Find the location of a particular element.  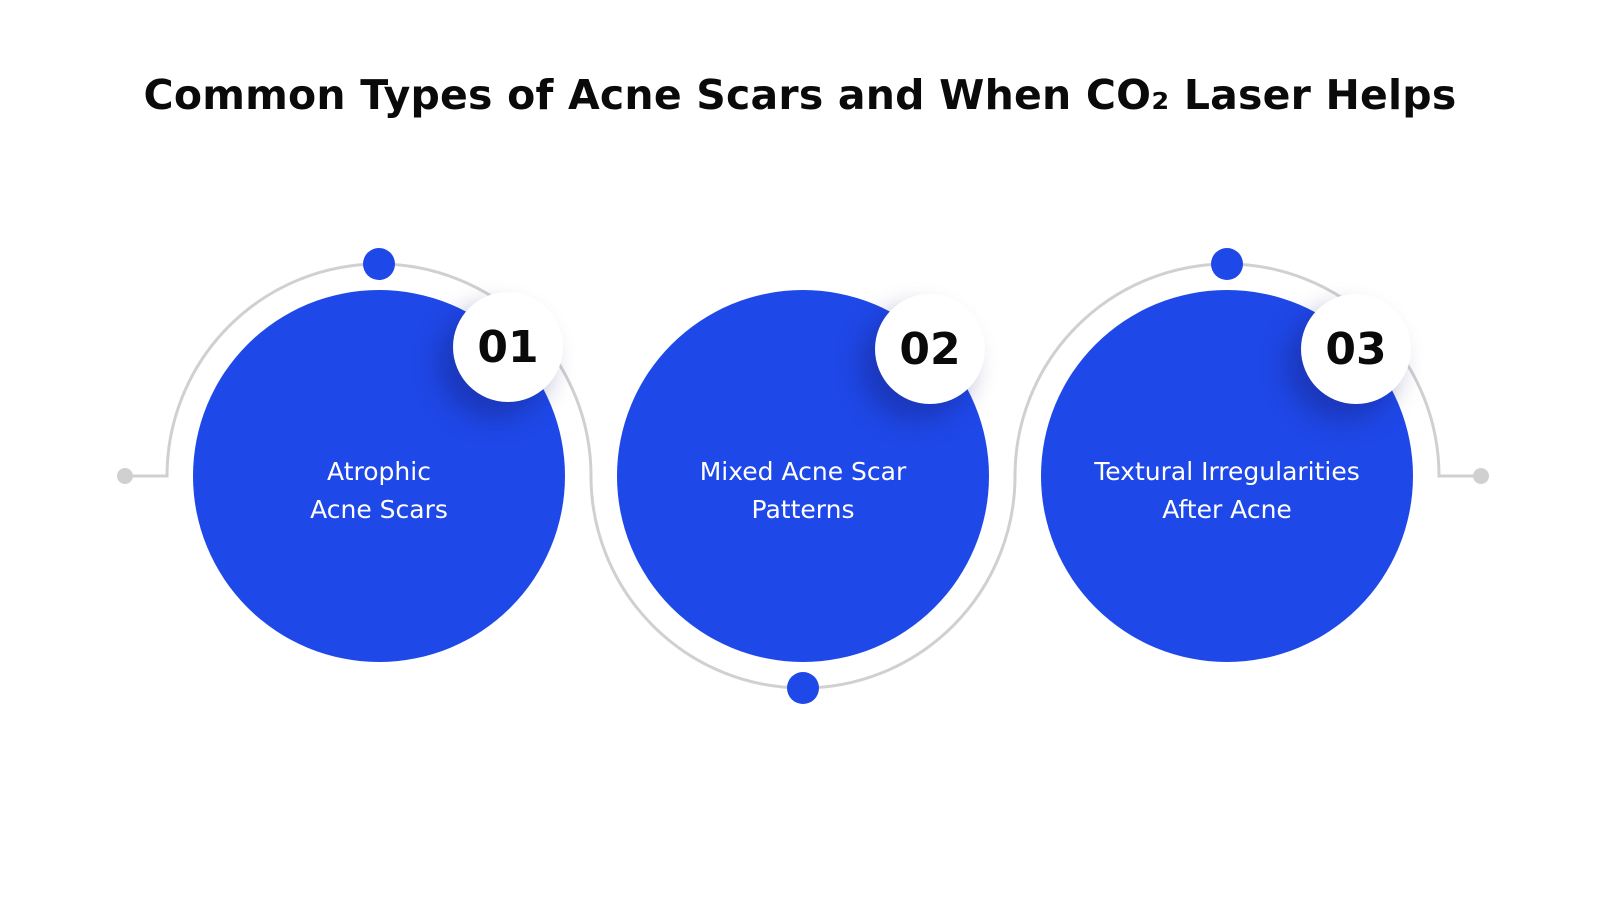

step-2-label-line2: Patterns is located at coordinates (803, 509).